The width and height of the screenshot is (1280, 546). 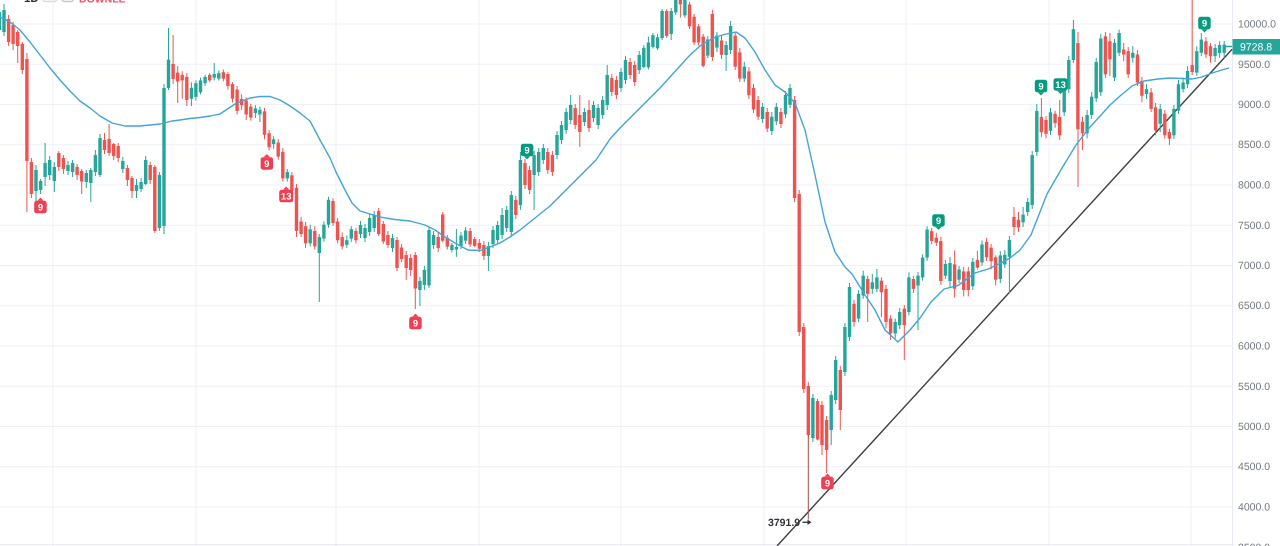 What do you see at coordinates (1254, 387) in the screenshot?
I see `svg-text: 5500.0` at bounding box center [1254, 387].